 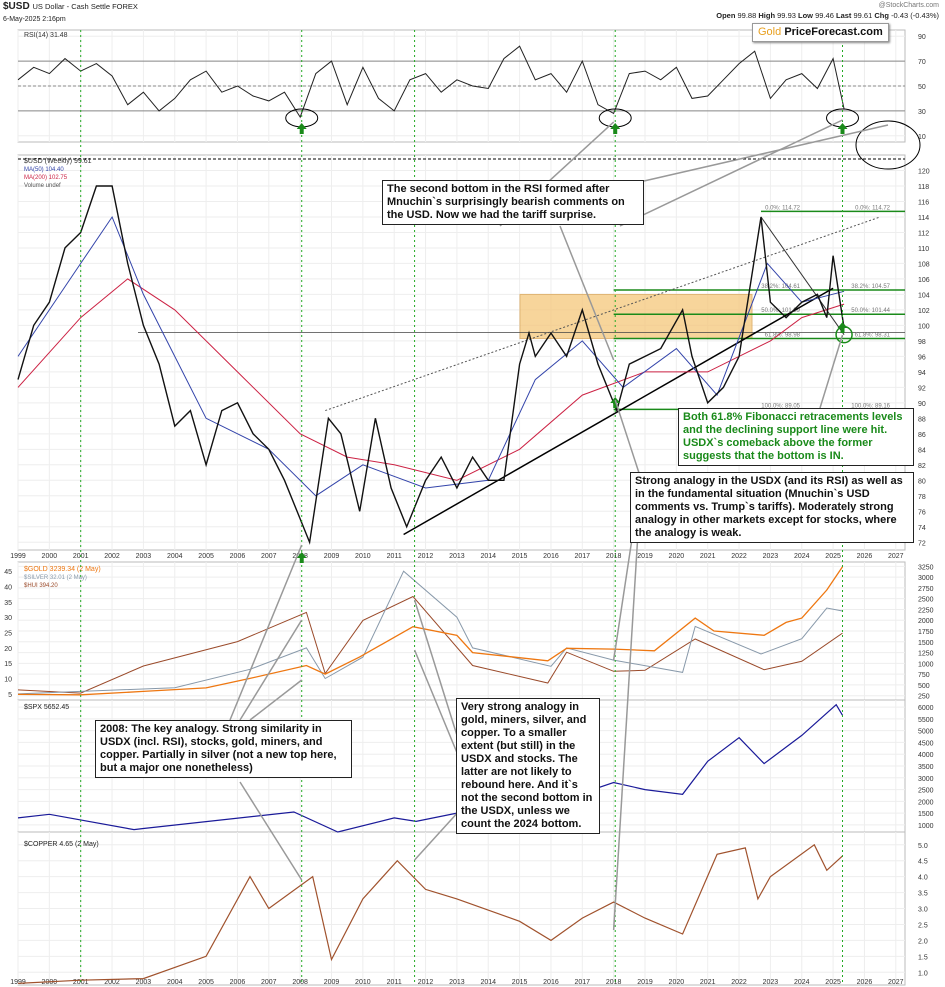 I want to click on usd-tick-label: 86, so click(x=922, y=435).